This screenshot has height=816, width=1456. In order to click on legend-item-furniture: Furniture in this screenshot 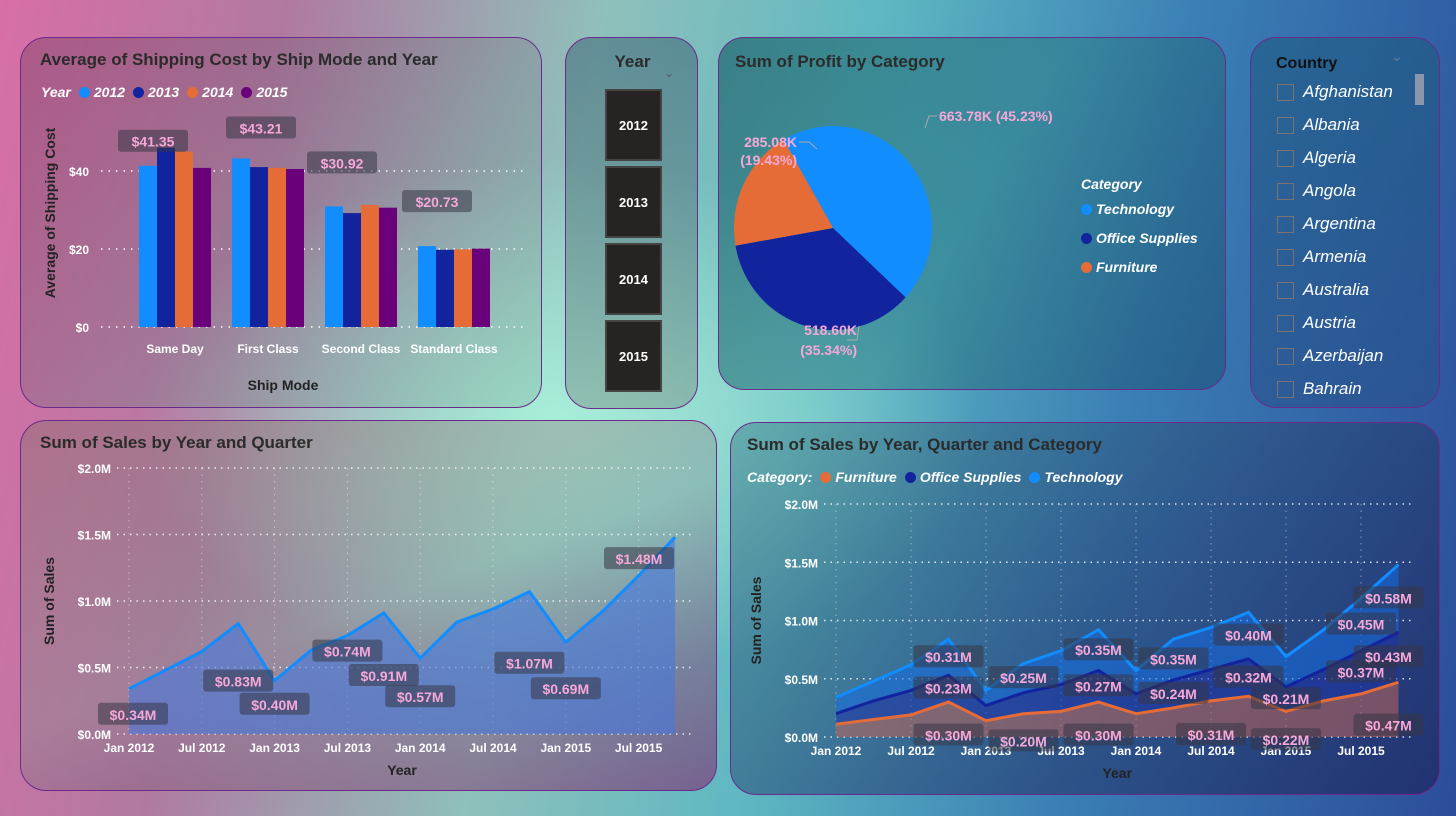, I will do `click(1117, 267)`.